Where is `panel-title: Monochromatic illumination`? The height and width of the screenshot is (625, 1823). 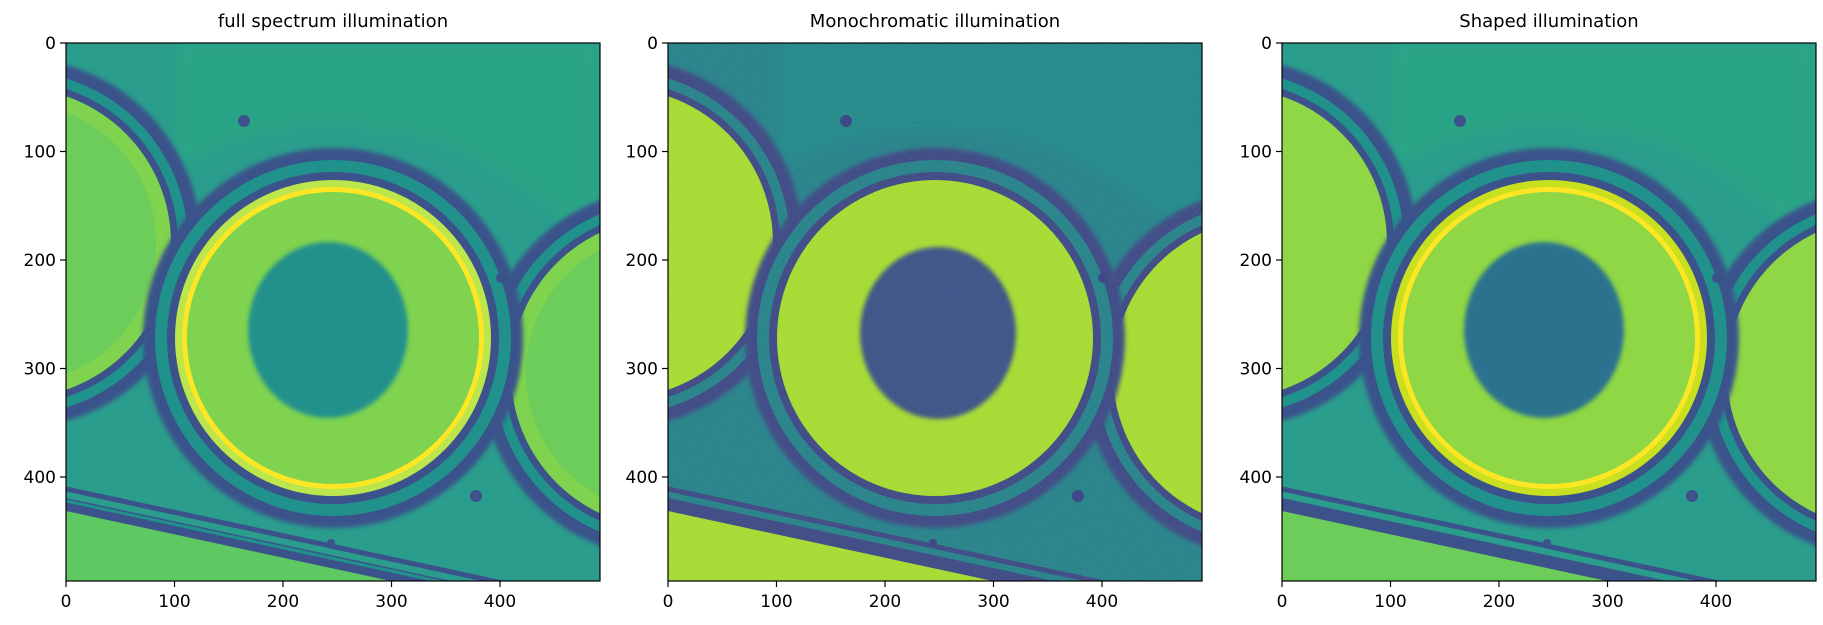 panel-title: Monochromatic illumination is located at coordinates (935, 21).